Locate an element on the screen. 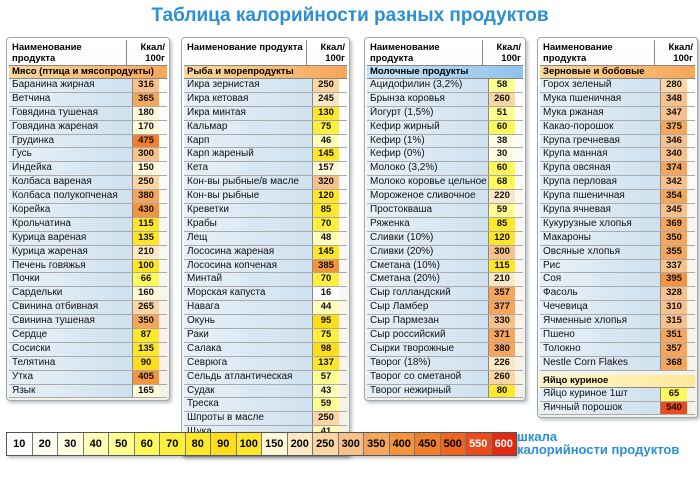 Image resolution: width=700 pixels, height=484 pixels. table-row: Соя 395 is located at coordinates (617, 280).